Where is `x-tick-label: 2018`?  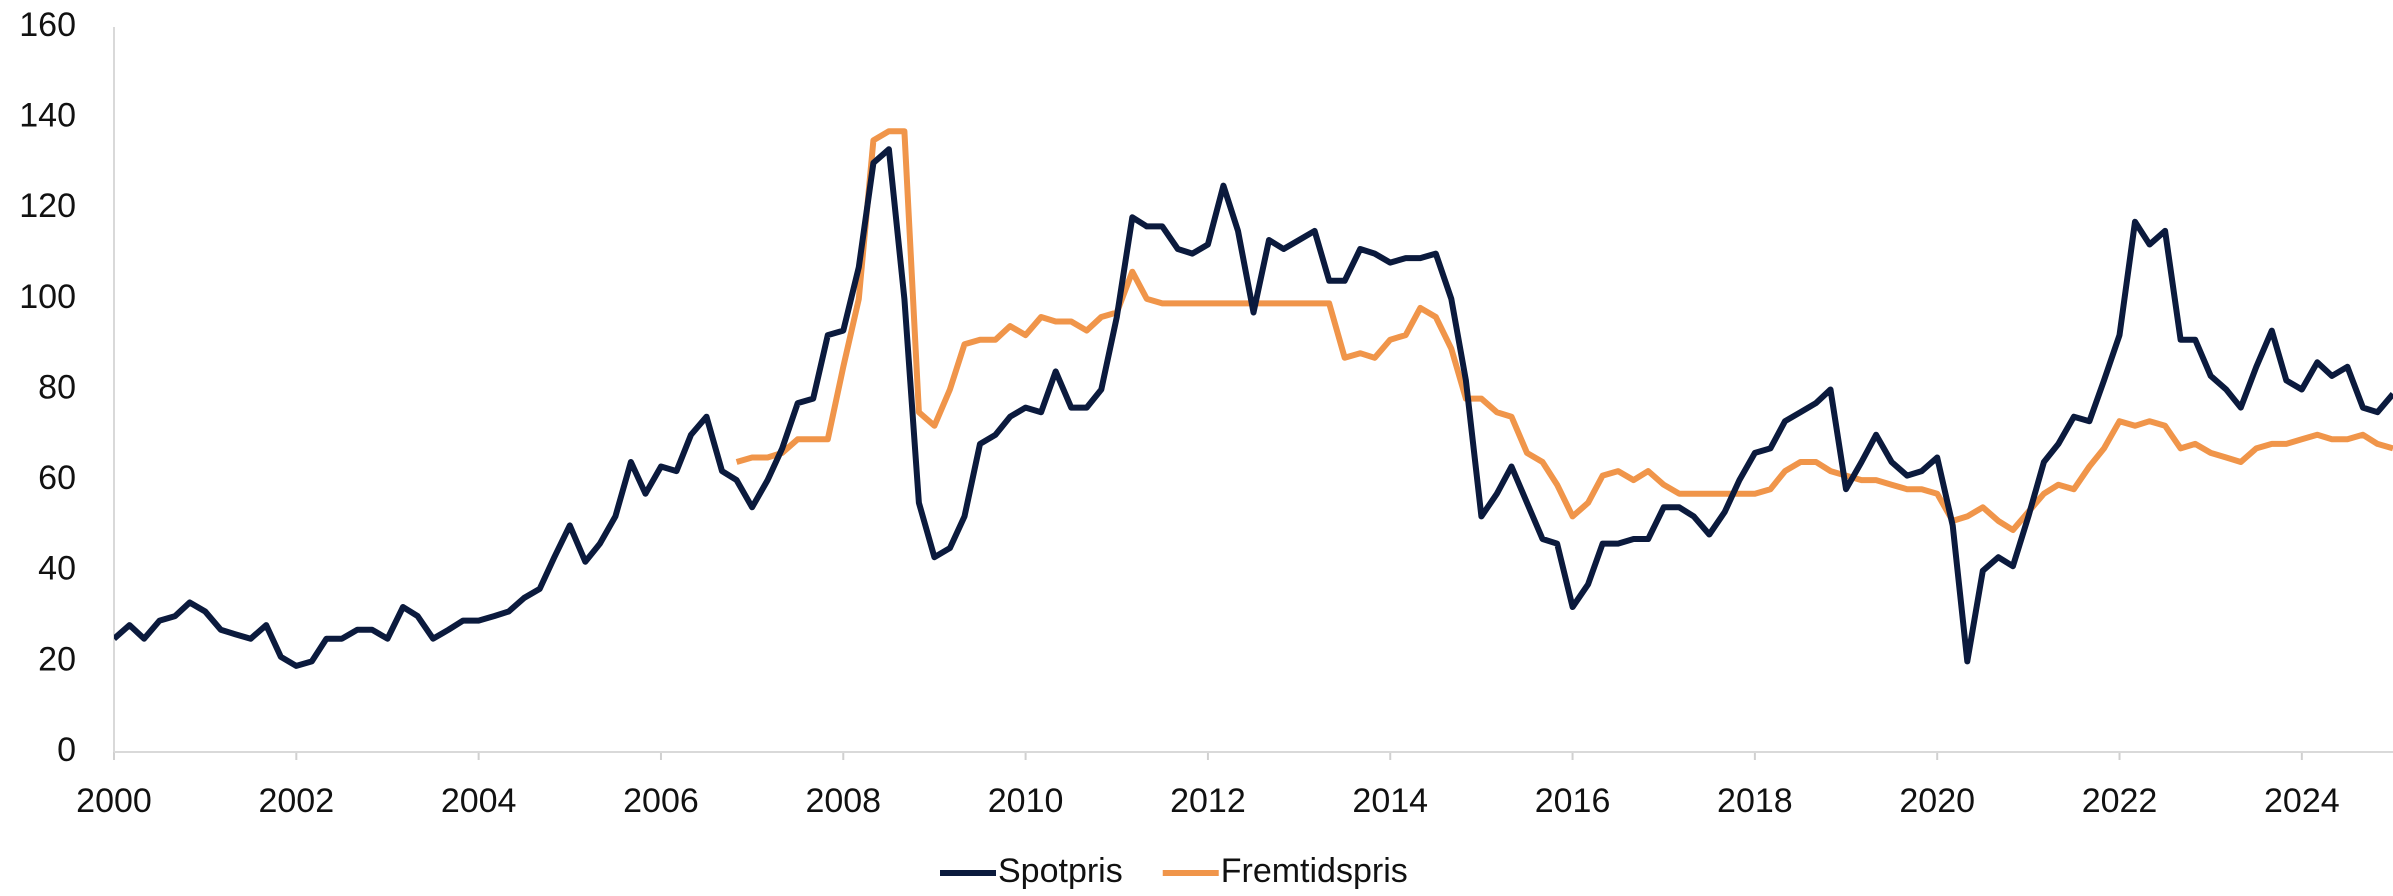
x-tick-label: 2018 is located at coordinates (1755, 801).